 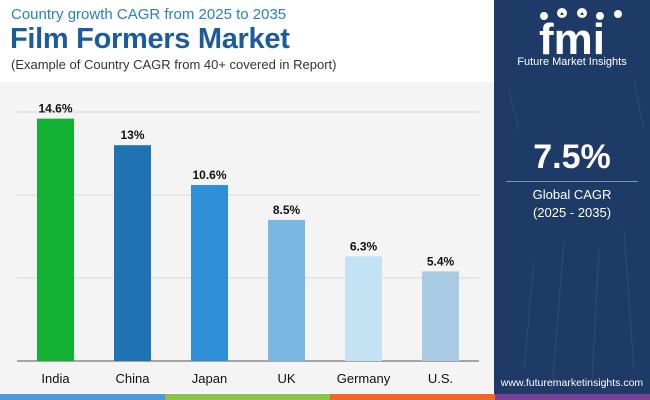 I want to click on bar-germany, so click(x=363, y=308).